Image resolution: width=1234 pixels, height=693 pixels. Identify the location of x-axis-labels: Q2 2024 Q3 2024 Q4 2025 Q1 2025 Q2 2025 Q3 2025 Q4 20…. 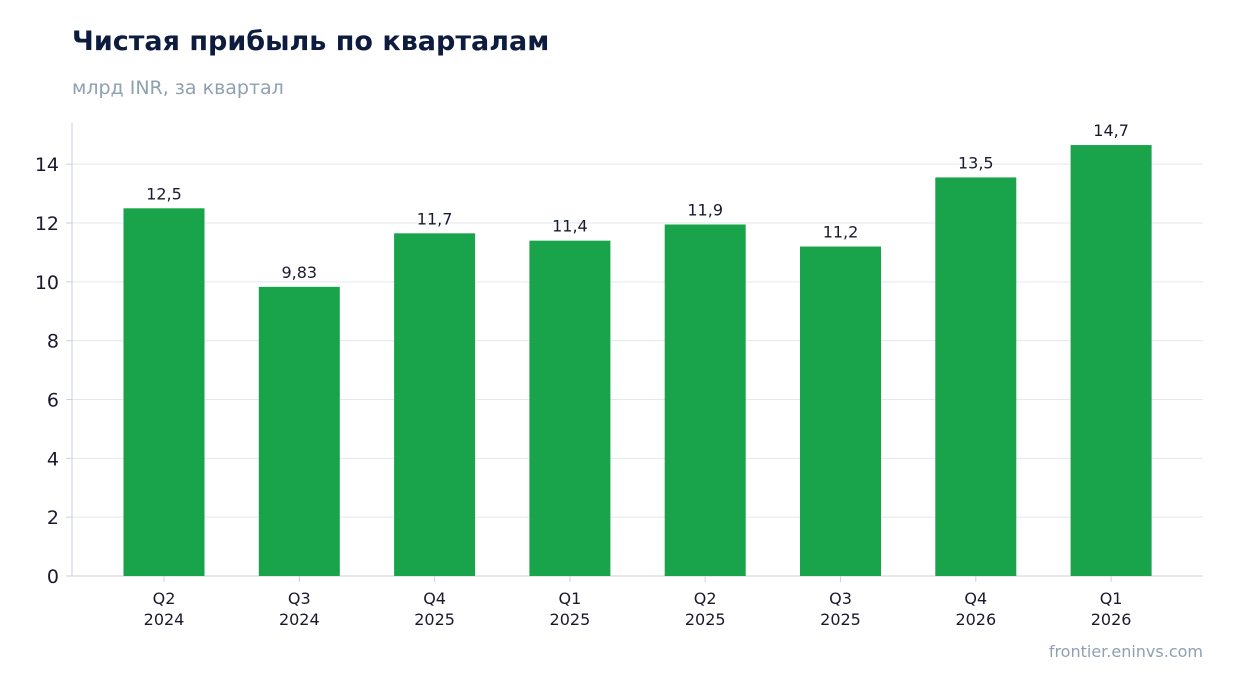
(638, 609).